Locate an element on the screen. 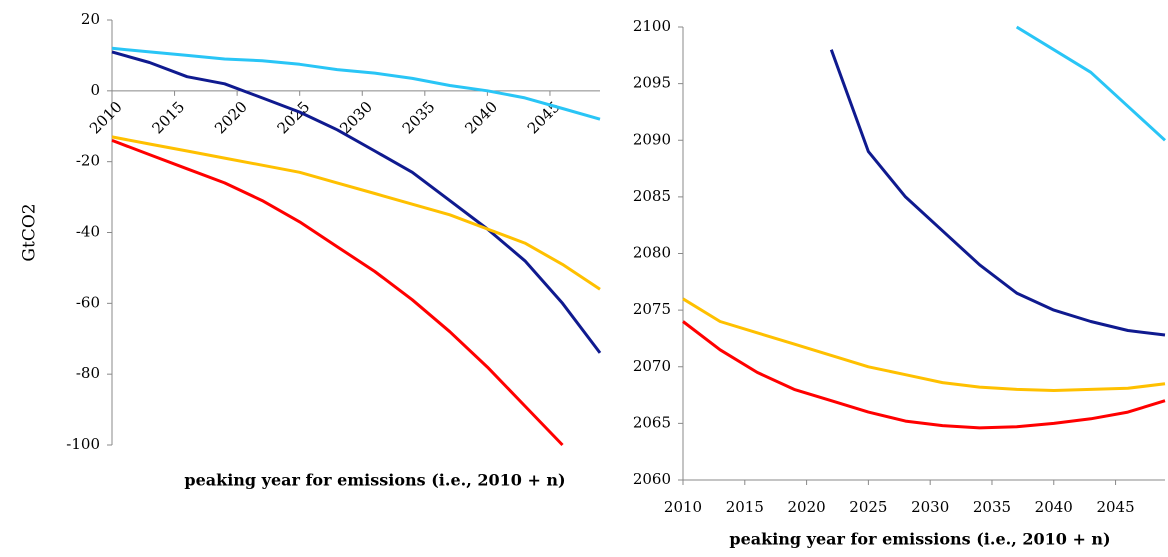 The height and width of the screenshot is (557, 1168). y-tick-label: -80 is located at coordinates (88, 373).